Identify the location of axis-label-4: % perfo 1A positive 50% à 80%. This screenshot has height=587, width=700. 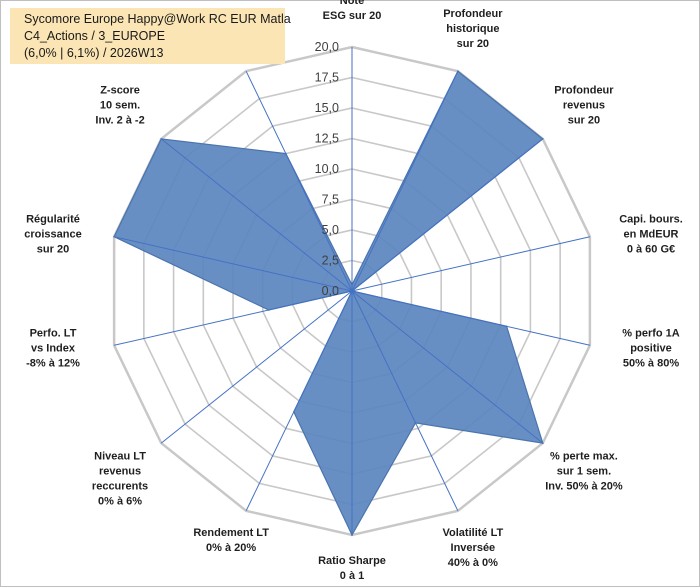
(651, 348).